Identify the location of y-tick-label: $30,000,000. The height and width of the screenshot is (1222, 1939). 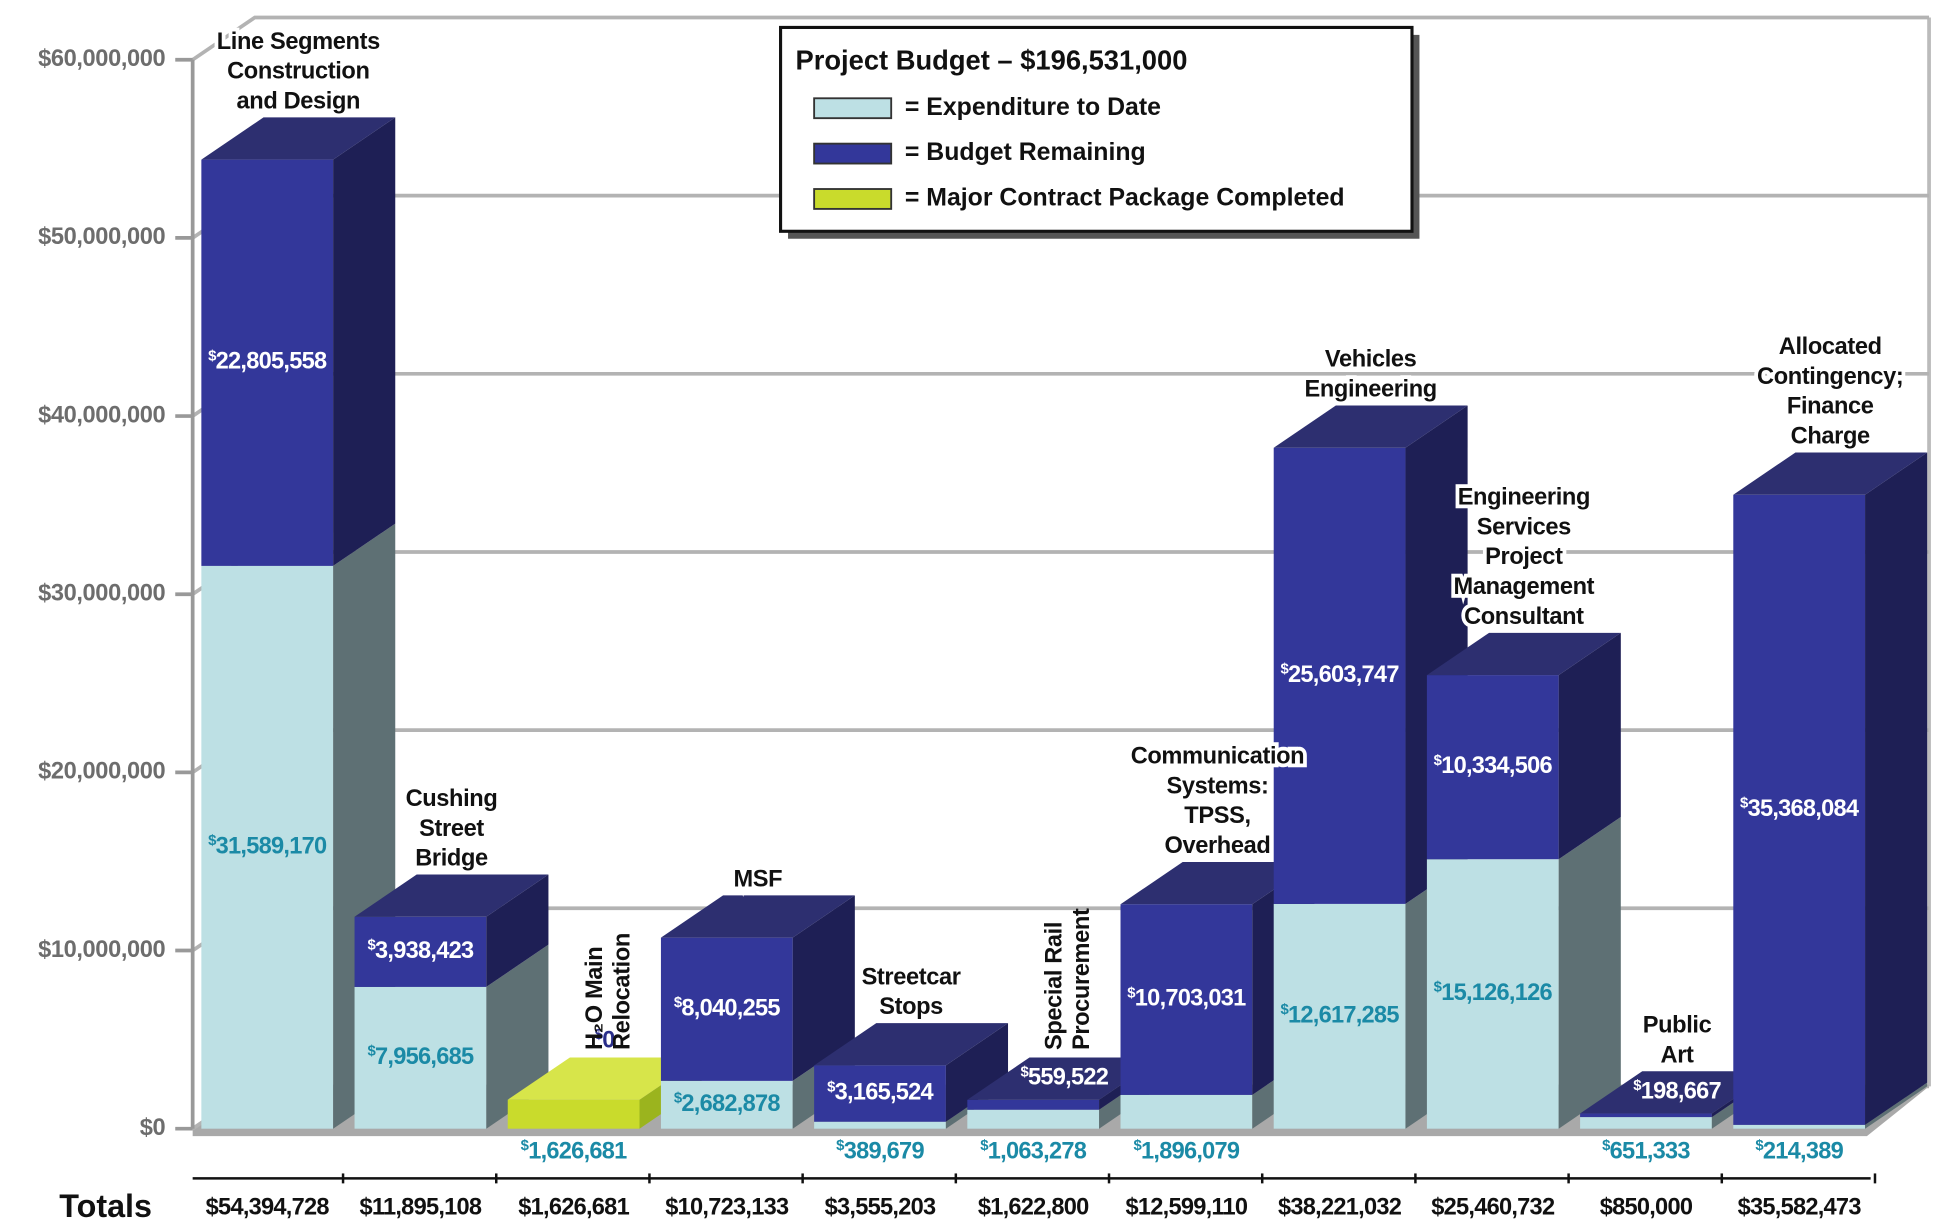
(101, 593).